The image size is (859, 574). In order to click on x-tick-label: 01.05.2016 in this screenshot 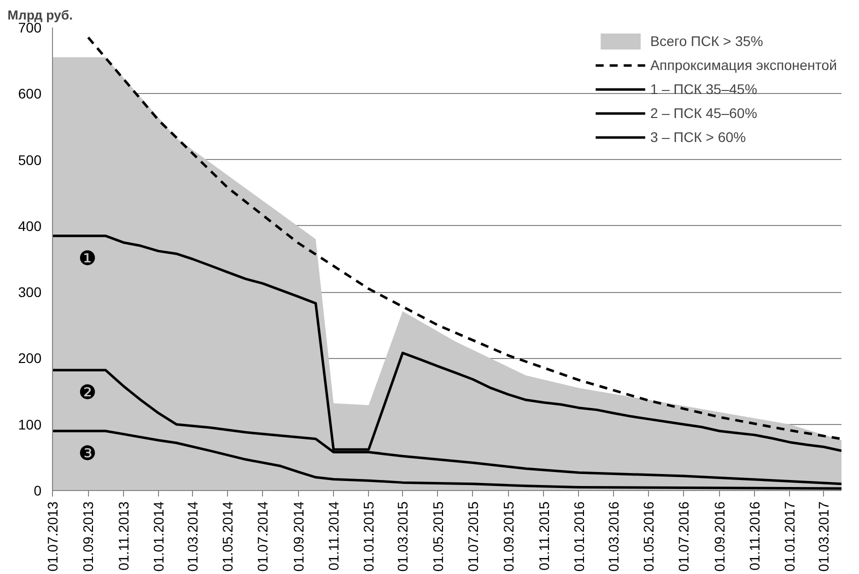, I will do `click(648, 536)`.